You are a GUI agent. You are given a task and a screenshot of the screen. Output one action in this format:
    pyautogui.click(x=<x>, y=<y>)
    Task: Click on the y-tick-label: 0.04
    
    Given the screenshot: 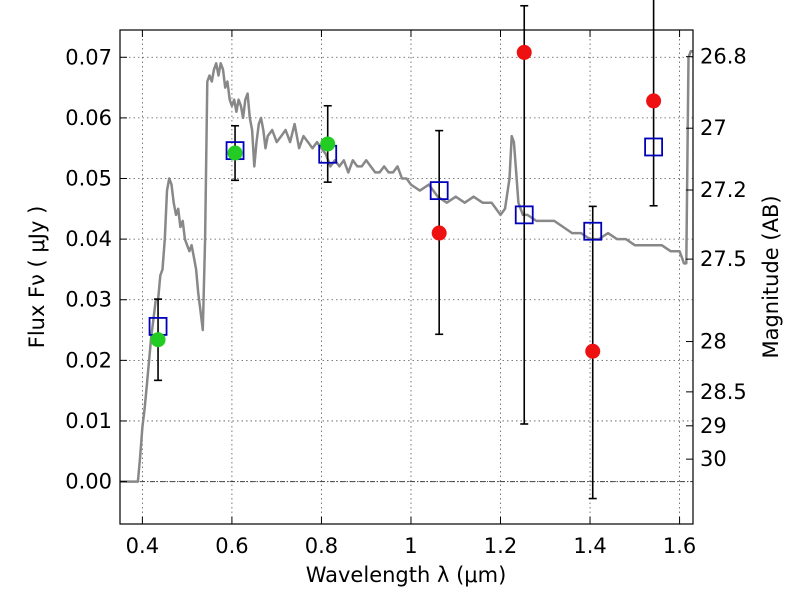 What is the action you would take?
    pyautogui.click(x=88, y=239)
    